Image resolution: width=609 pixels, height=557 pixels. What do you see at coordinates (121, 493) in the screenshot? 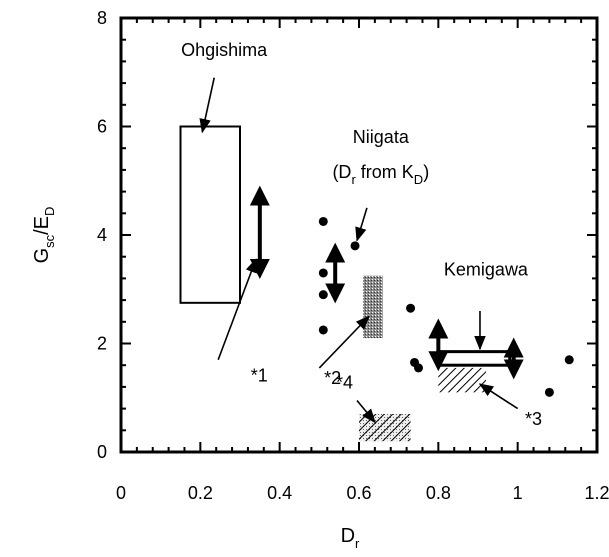
I see `x-tick-label: 0` at bounding box center [121, 493].